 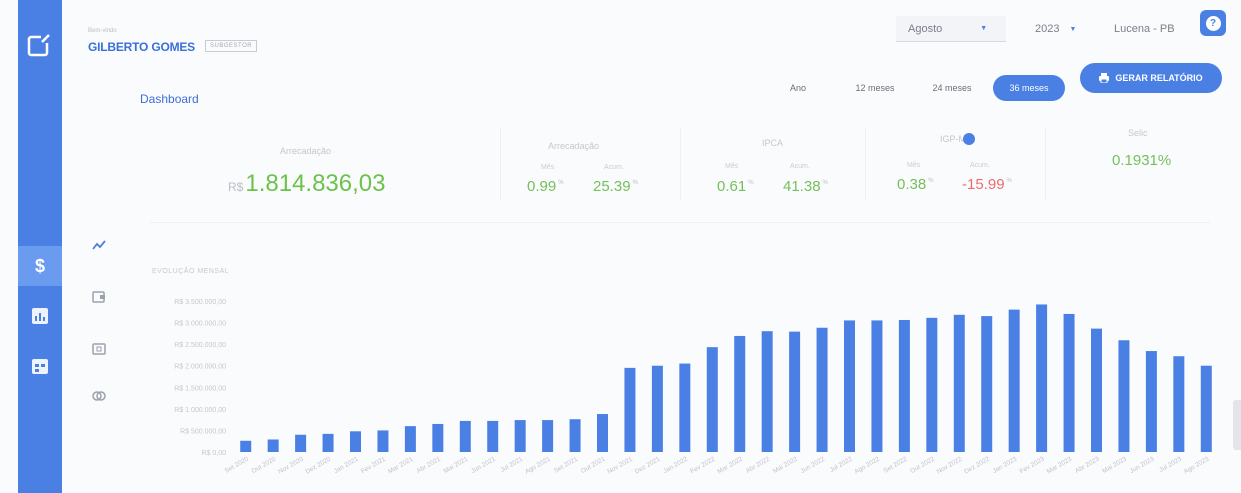 What do you see at coordinates (511, 464) in the screenshot?
I see `x-tick-label: Jul 2021` at bounding box center [511, 464].